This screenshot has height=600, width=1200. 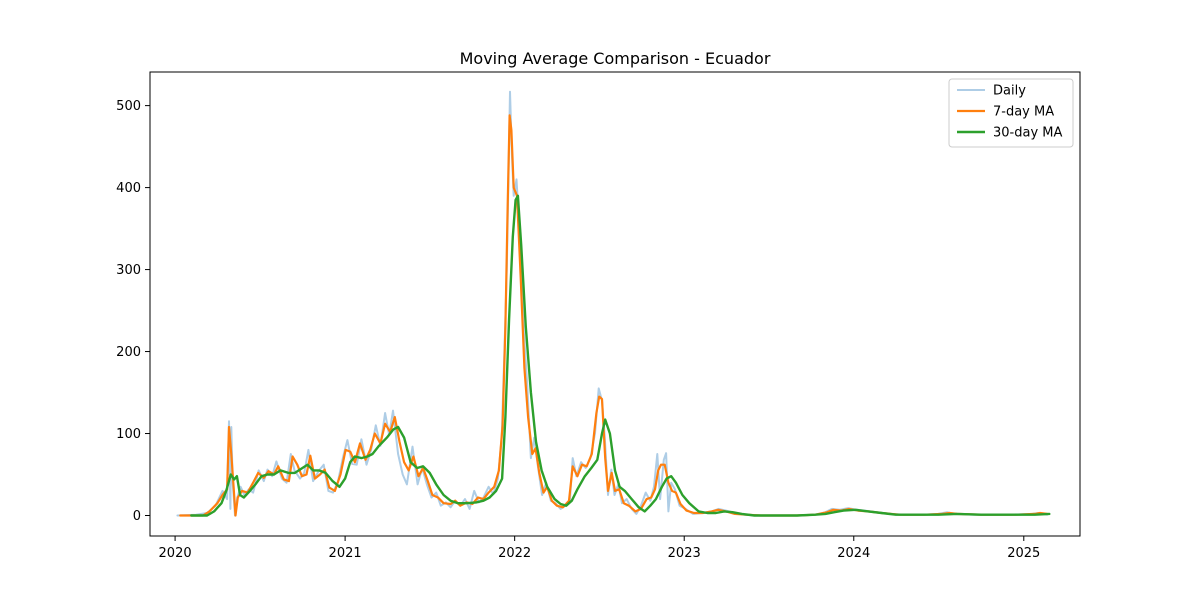 What do you see at coordinates (1009, 91) in the screenshot?
I see `legend-label: Daily` at bounding box center [1009, 91].